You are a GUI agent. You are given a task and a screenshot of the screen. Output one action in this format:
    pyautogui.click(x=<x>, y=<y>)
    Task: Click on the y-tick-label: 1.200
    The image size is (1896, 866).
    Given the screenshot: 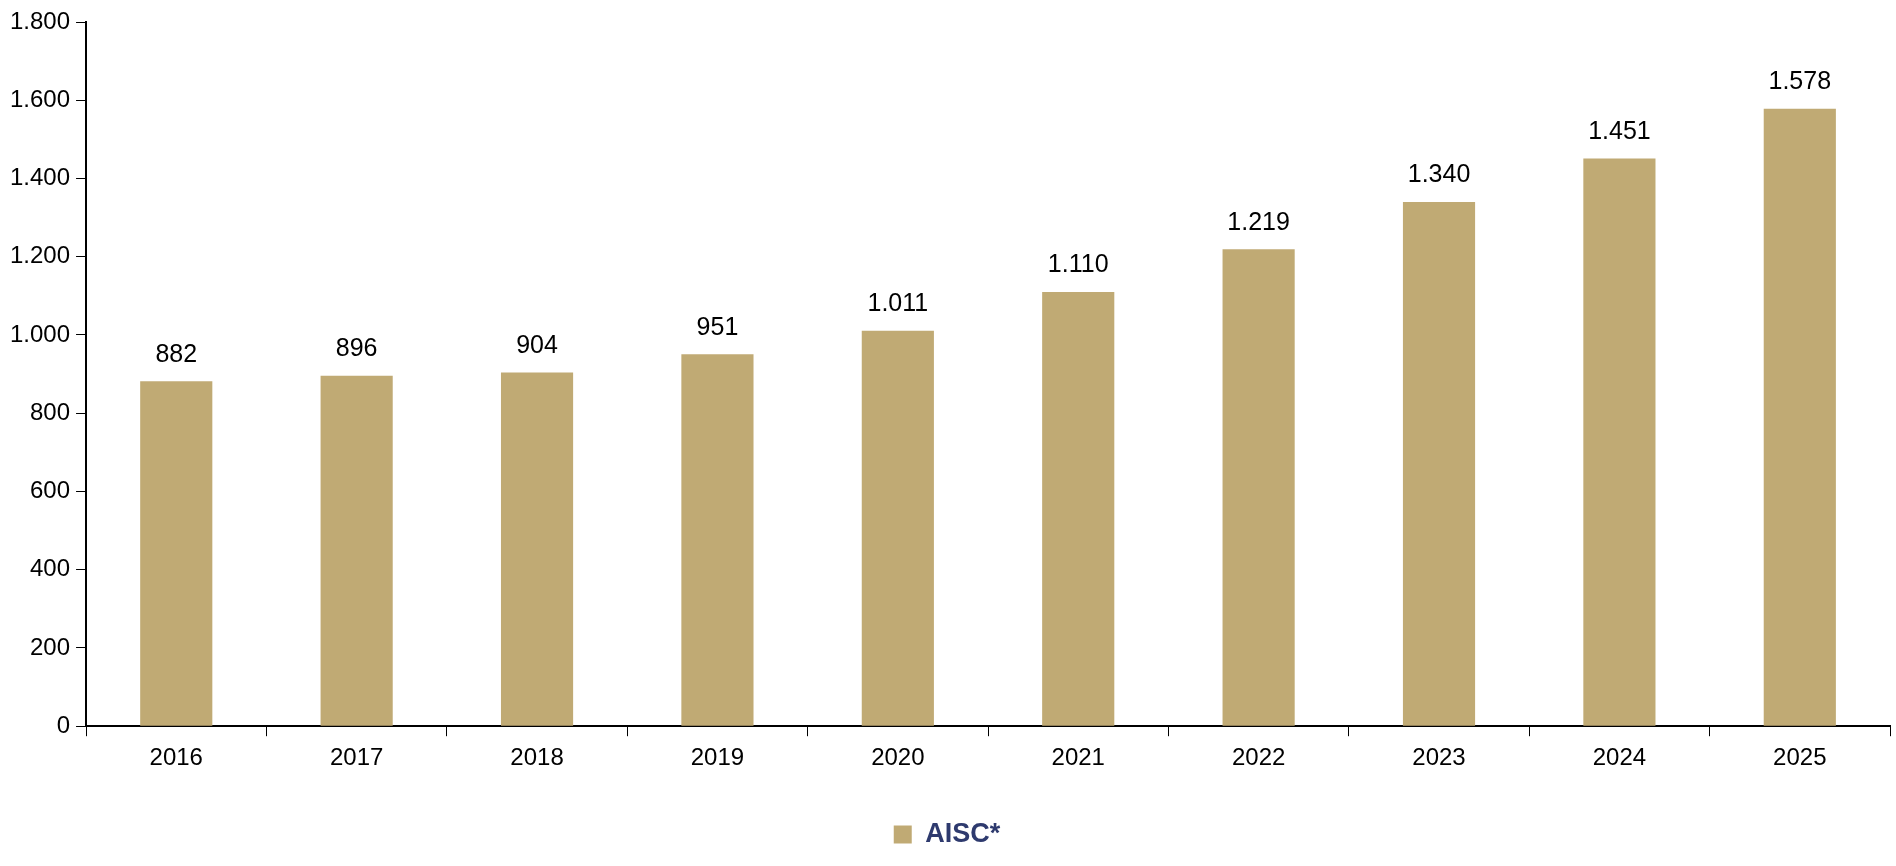 What is the action you would take?
    pyautogui.click(x=40, y=255)
    